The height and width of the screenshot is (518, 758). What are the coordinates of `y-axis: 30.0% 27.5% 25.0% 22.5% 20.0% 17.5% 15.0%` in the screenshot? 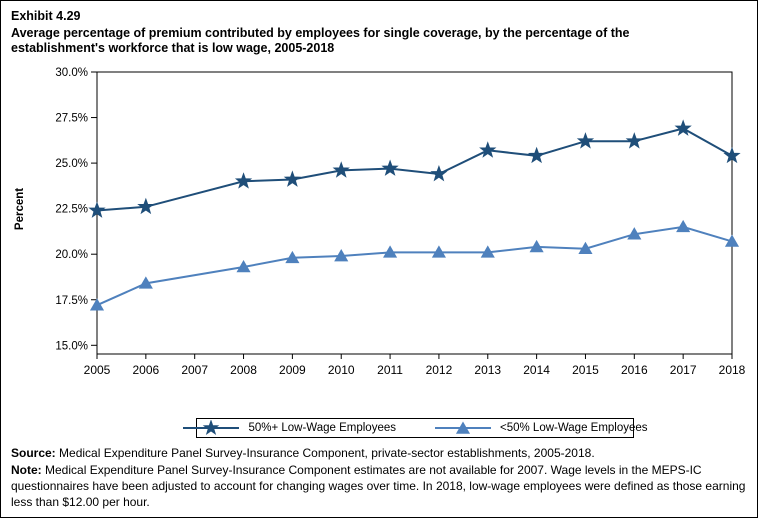 It's located at (76, 209).